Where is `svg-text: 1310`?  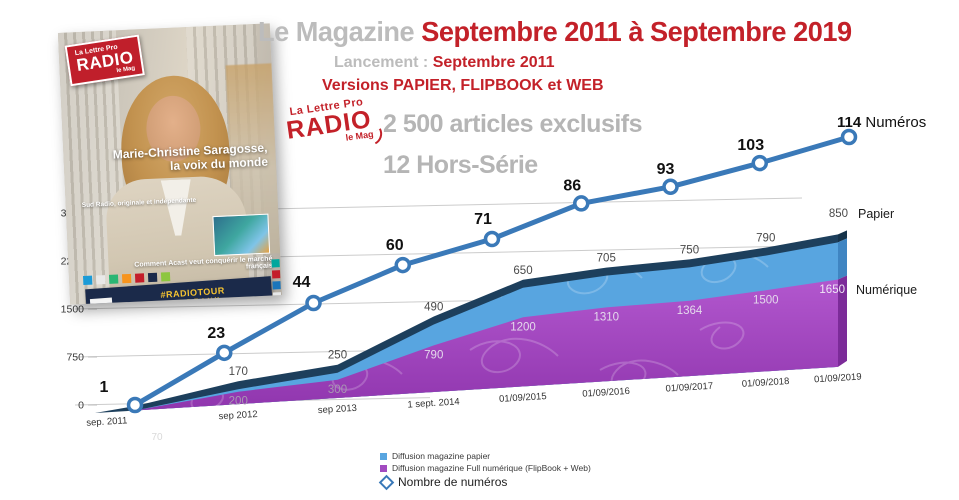
svg-text: 1310 is located at coordinates (606, 317).